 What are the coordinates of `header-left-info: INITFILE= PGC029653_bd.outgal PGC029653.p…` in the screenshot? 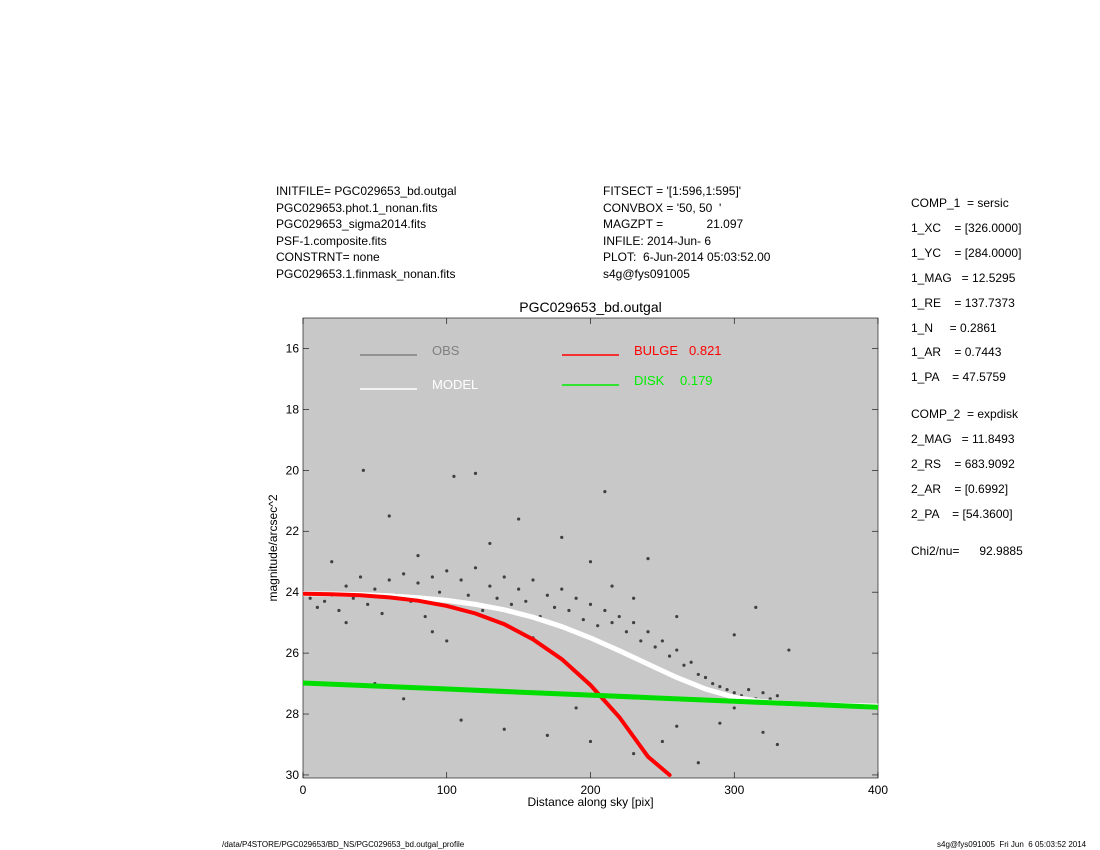 It's located at (366, 232).